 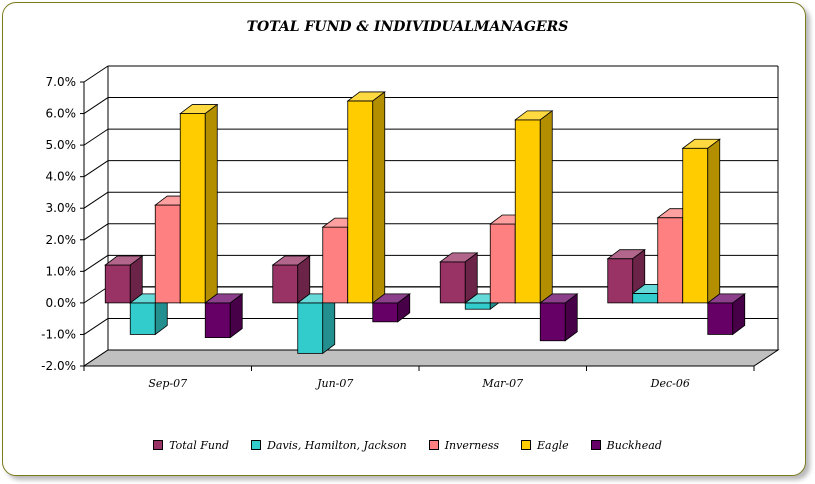 What do you see at coordinates (337, 445) in the screenshot?
I see `legend-label: Davis, Hamilton, Jackson` at bounding box center [337, 445].